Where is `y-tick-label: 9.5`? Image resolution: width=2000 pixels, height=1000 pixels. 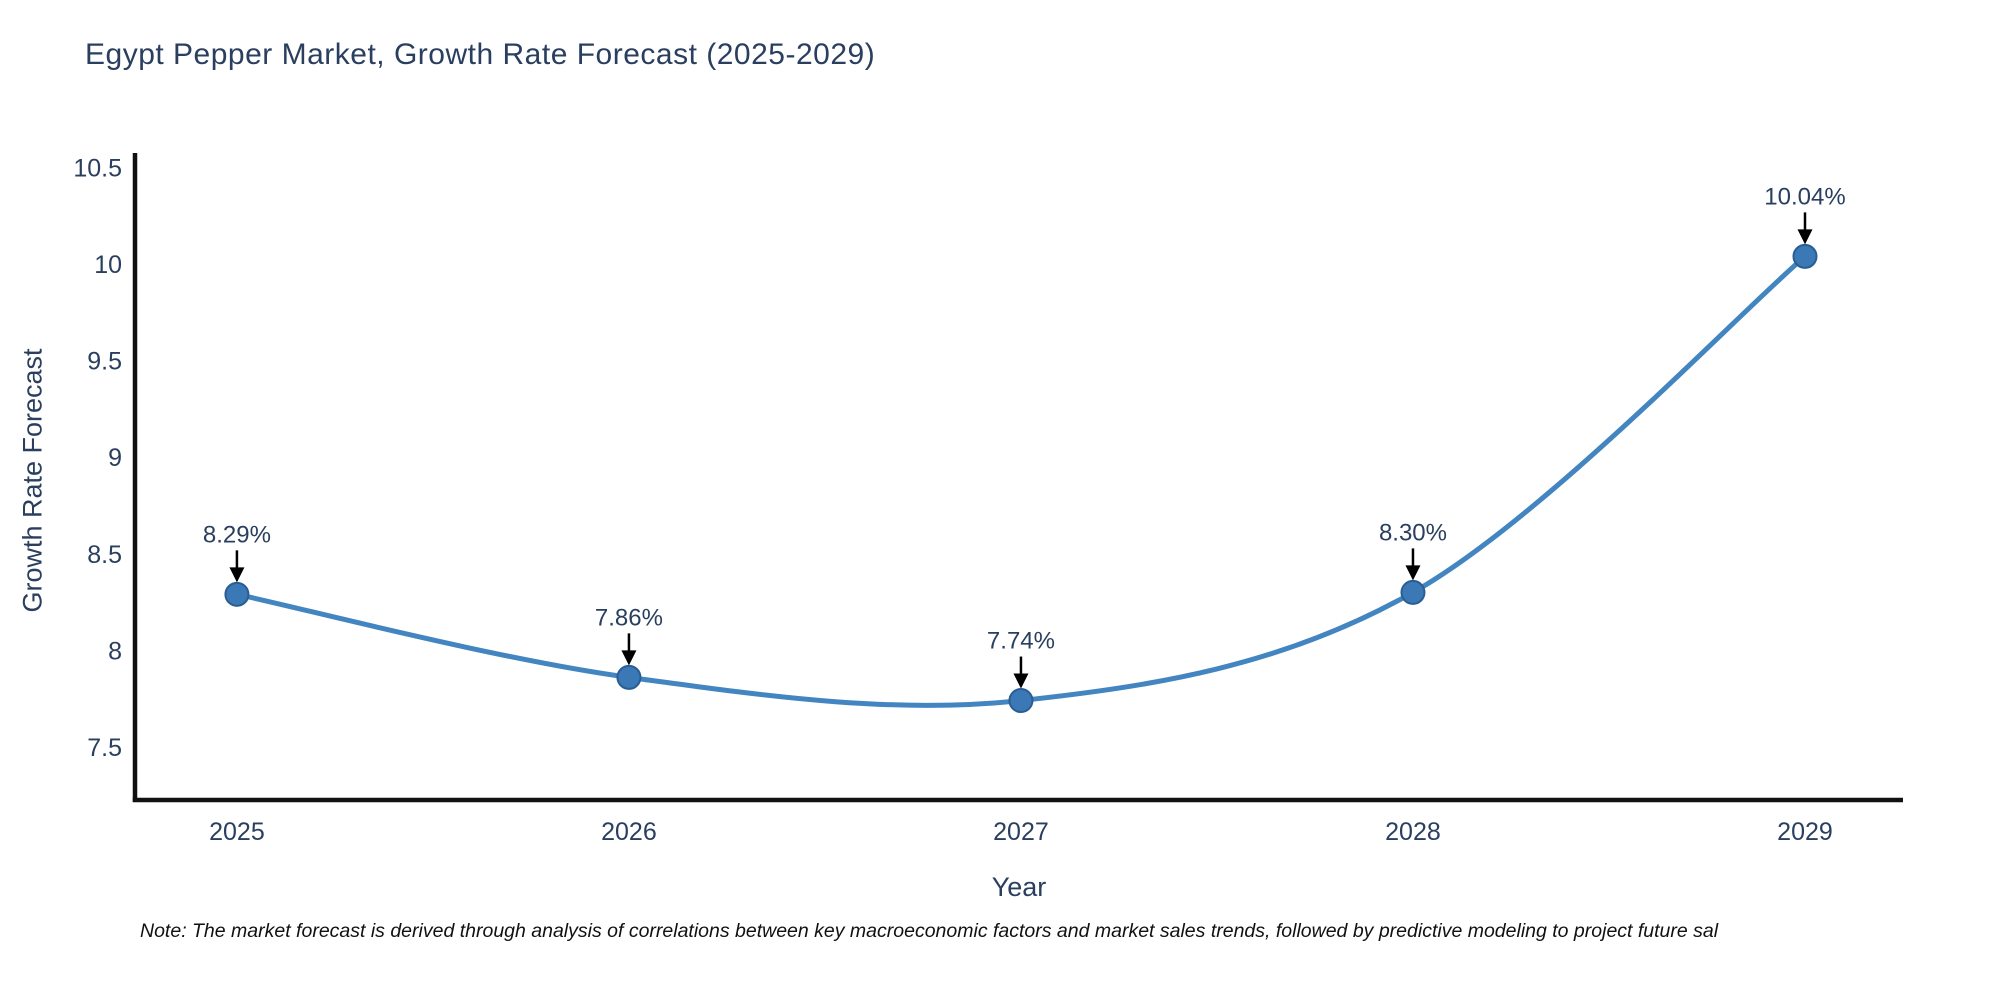 y-tick-label: 9.5 is located at coordinates (104, 362).